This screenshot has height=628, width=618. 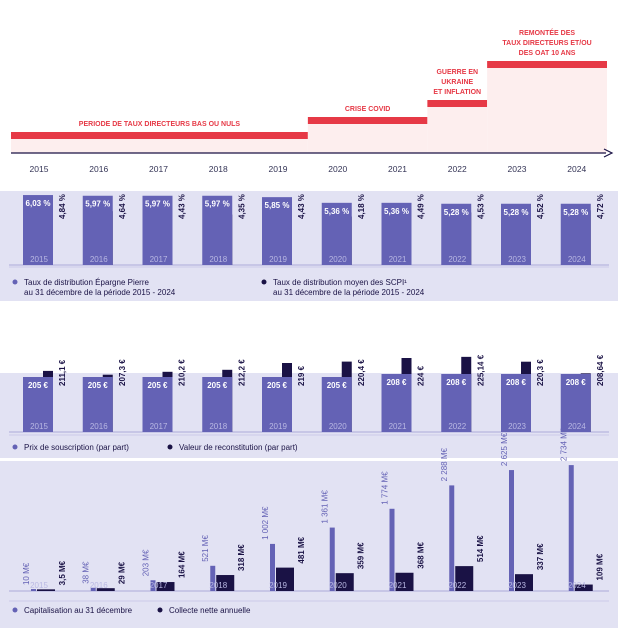 What do you see at coordinates (241, 206) in the screenshot?
I see `value-label: 4,35 %` at bounding box center [241, 206].